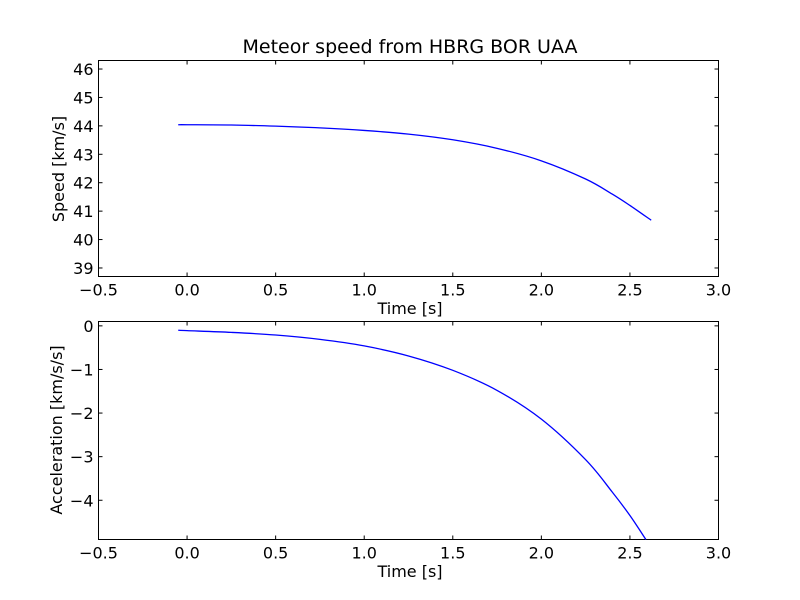 Image resolution: width=800 pixels, height=600 pixels. What do you see at coordinates (83, 268) in the screenshot?
I see `y-tick-label: 39` at bounding box center [83, 268].